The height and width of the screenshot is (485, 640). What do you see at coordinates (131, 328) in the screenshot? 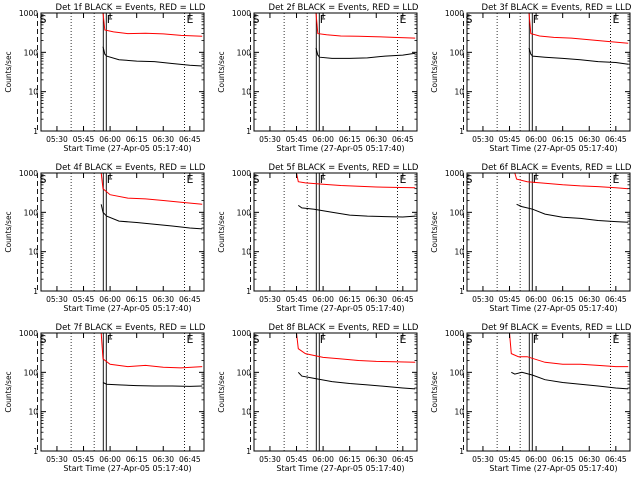
I see `chart-title: Det 7f BLACK = Events, RED = LLD` at bounding box center [131, 328].